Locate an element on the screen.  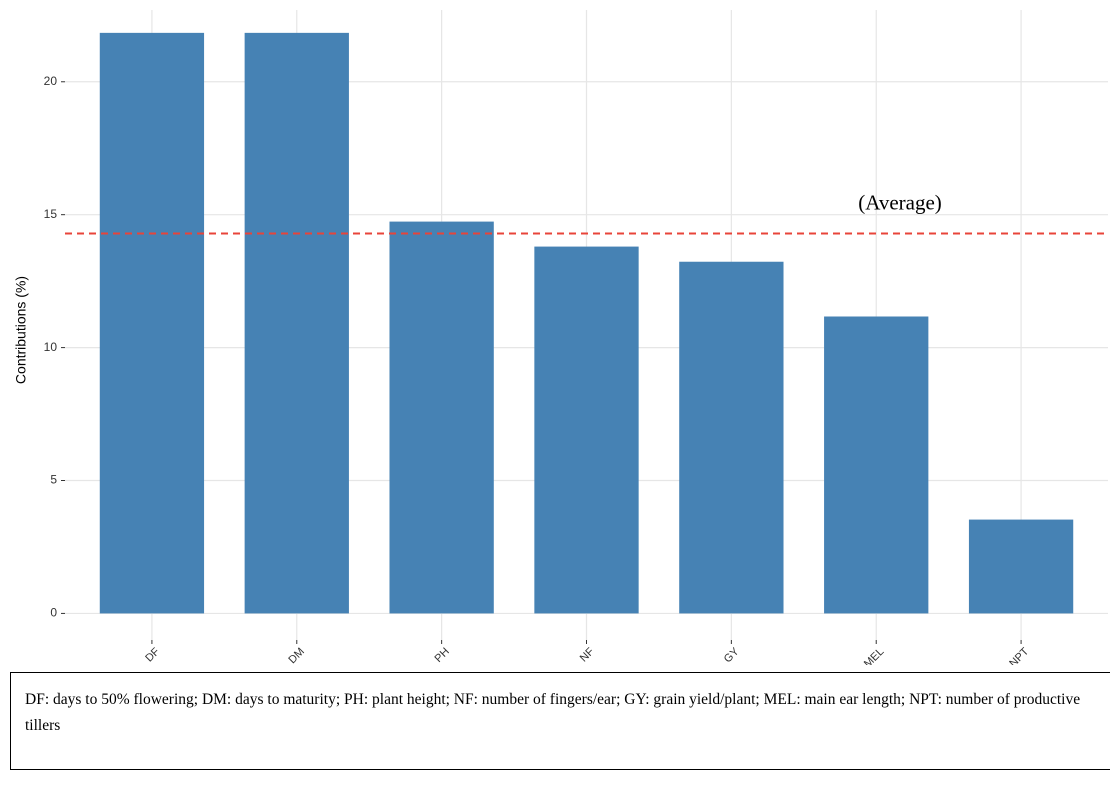
x-tick-label: NF is located at coordinates (587, 654).